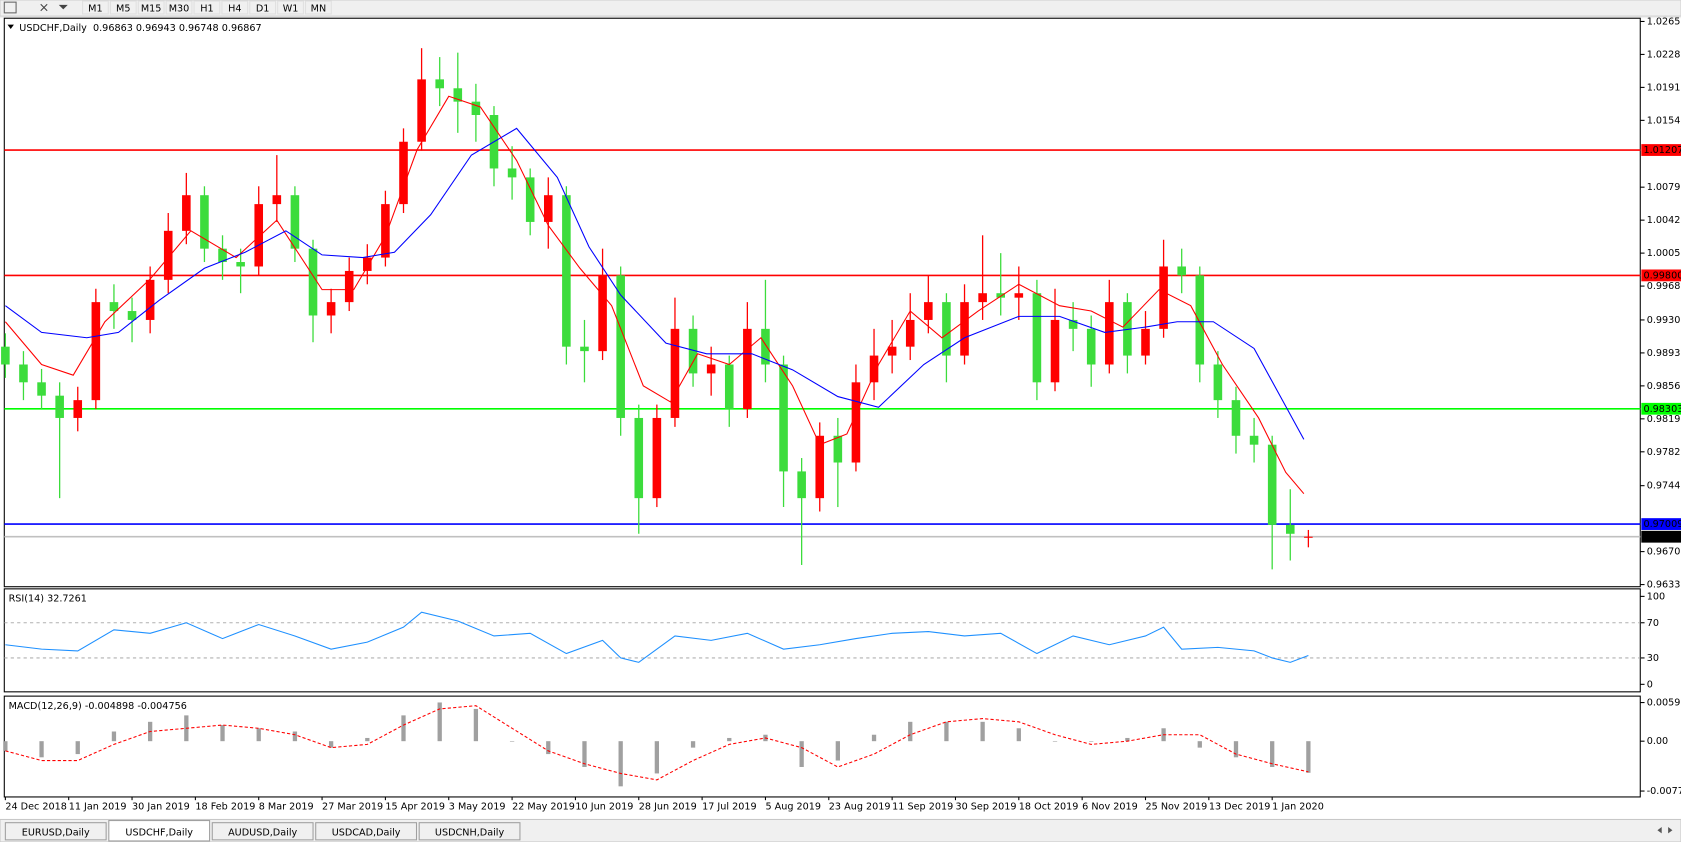 This screenshot has width=1681, height=842. What do you see at coordinates (1650, 684) in the screenshot?
I see `y-tick-label: 0` at bounding box center [1650, 684].